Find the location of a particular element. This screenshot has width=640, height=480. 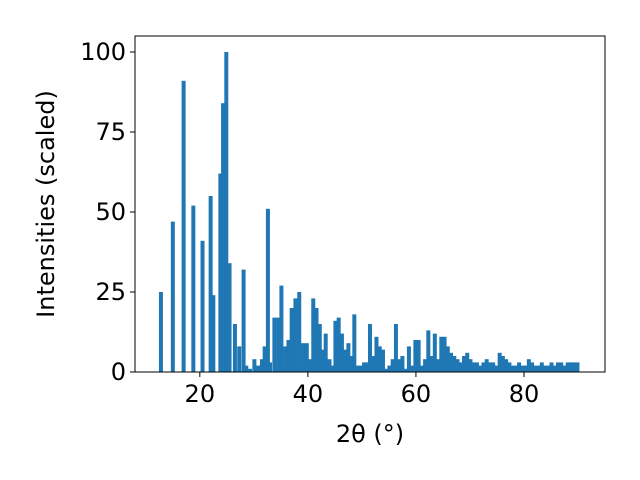

y-axis-ticks: 0 25 50 75 100 is located at coordinates (107, 212).